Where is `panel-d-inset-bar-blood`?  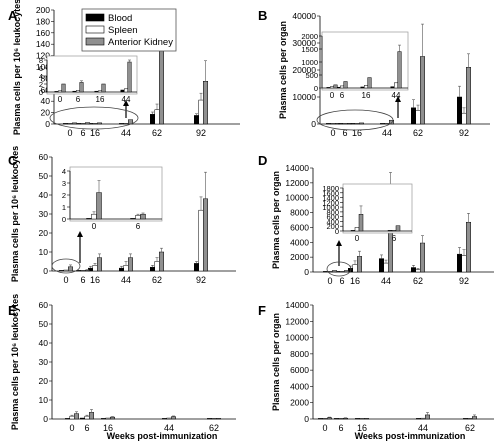
panel-d-inset-bar-blood is located at coordinates (353, 231).